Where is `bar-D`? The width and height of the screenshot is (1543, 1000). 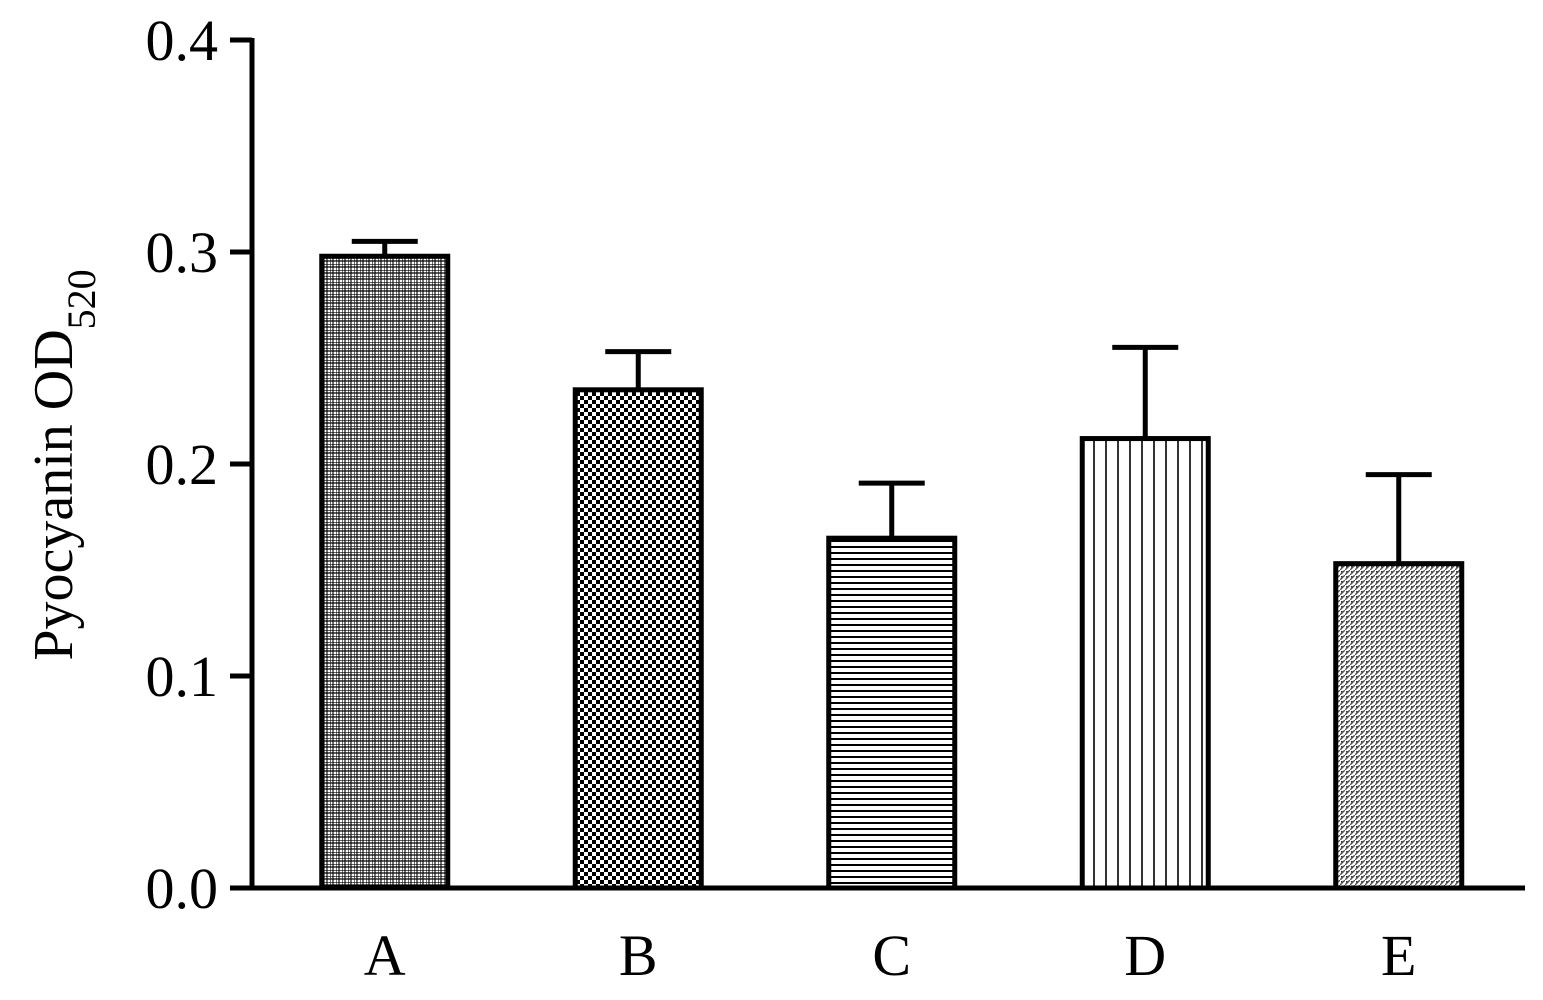
bar-D is located at coordinates (1145, 663).